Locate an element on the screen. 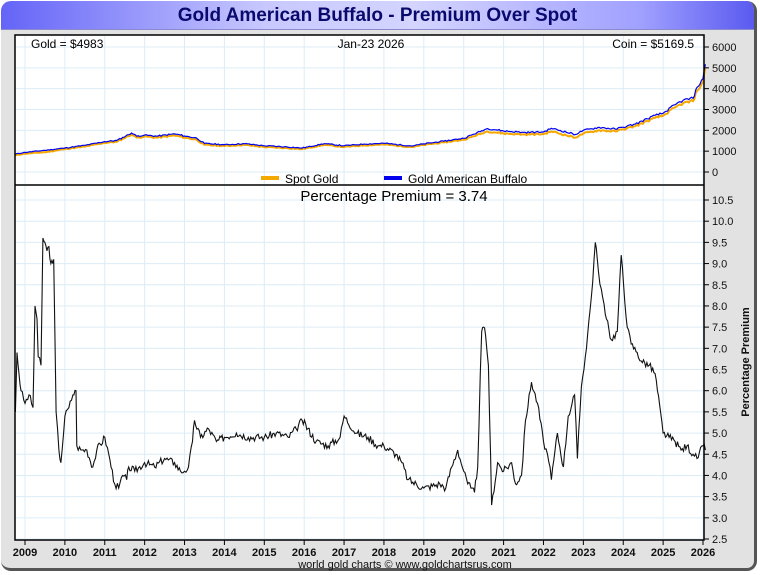  premium-title: Percentage Premium = 3.74 is located at coordinates (393, 196).